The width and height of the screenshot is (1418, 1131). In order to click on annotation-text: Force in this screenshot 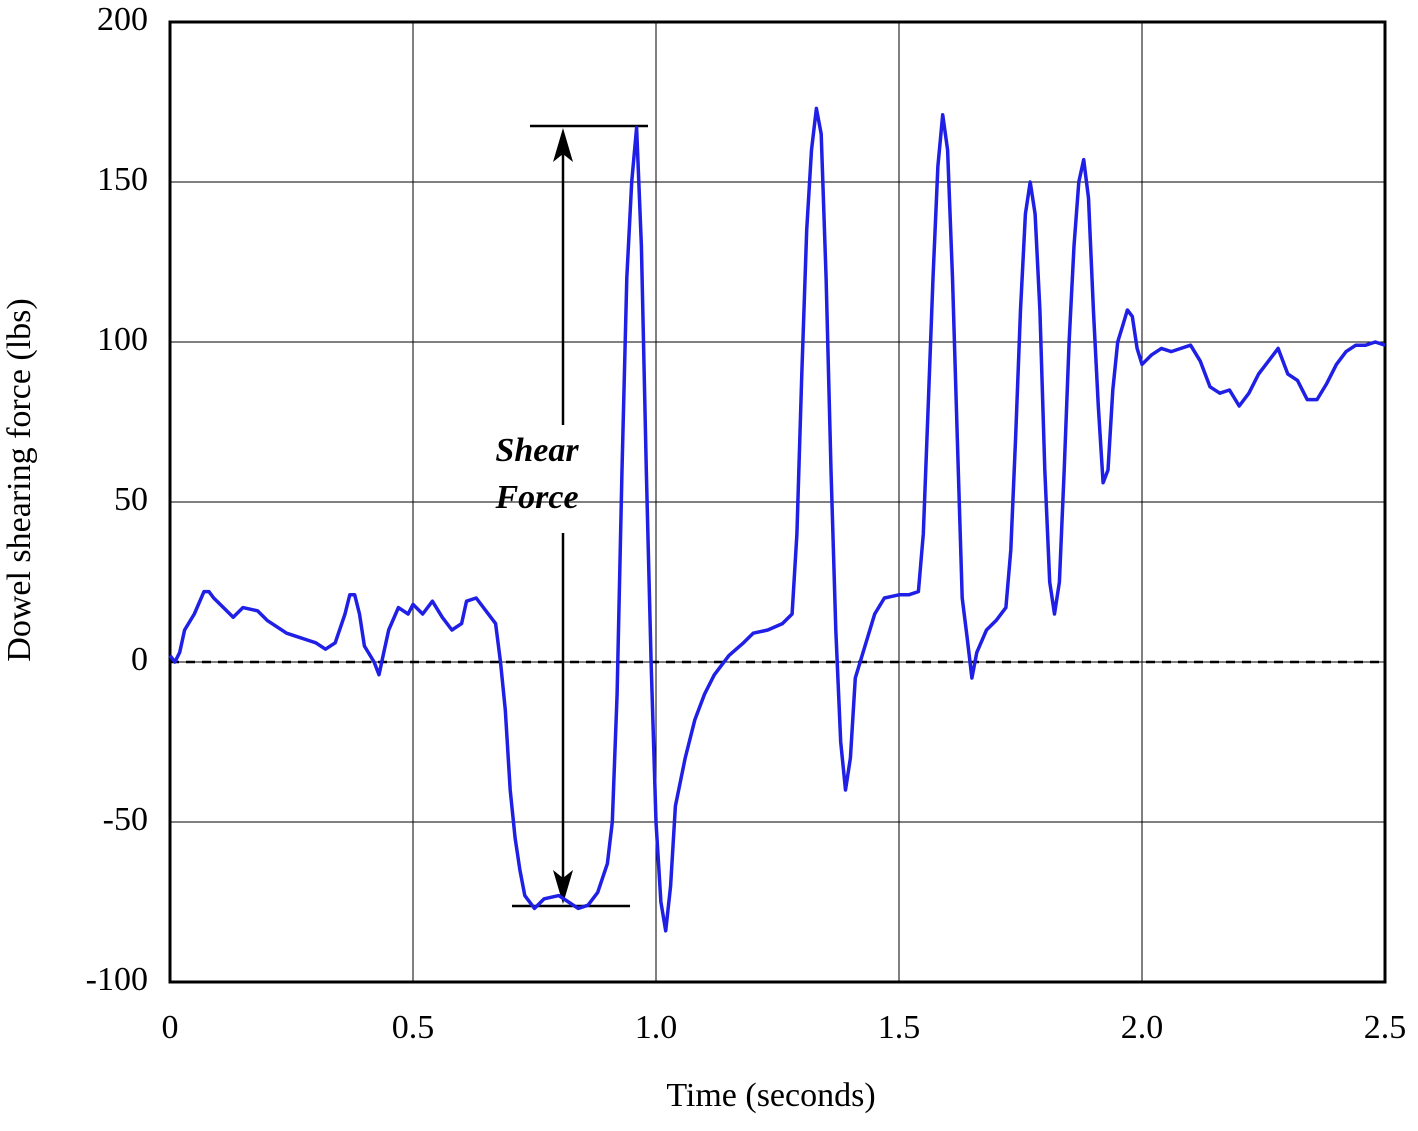, I will do `click(536, 497)`.